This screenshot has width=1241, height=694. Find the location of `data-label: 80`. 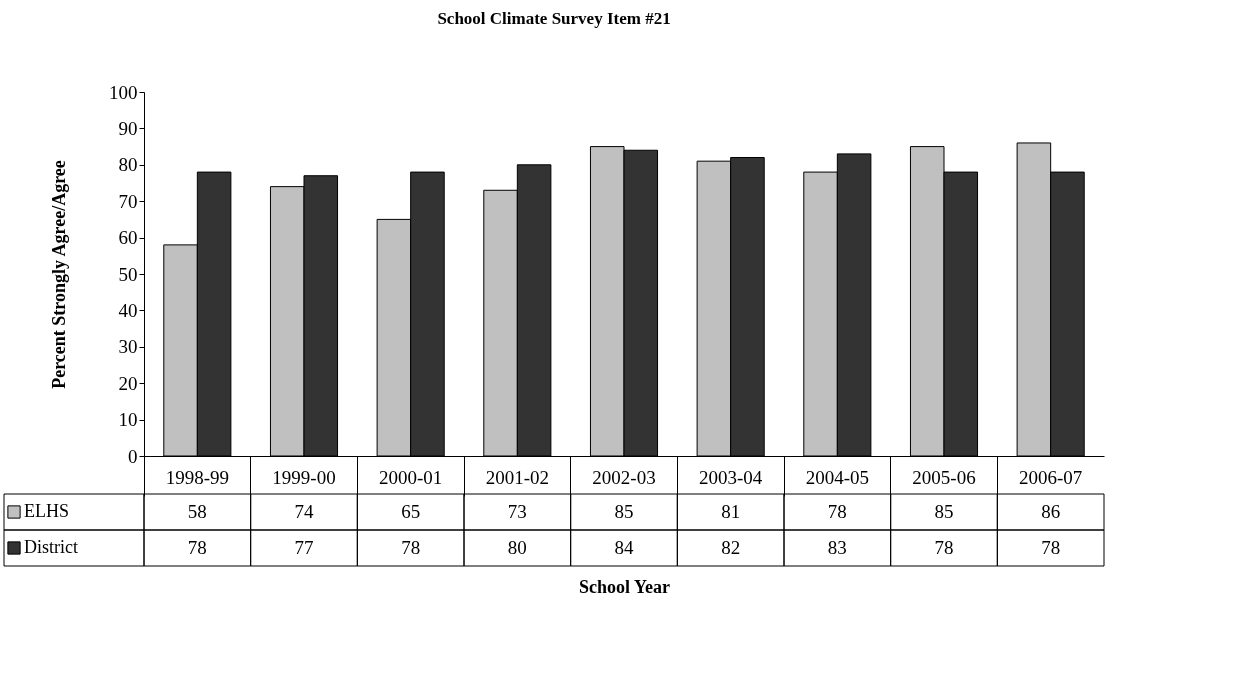

data-label: 80 is located at coordinates (517, 547).